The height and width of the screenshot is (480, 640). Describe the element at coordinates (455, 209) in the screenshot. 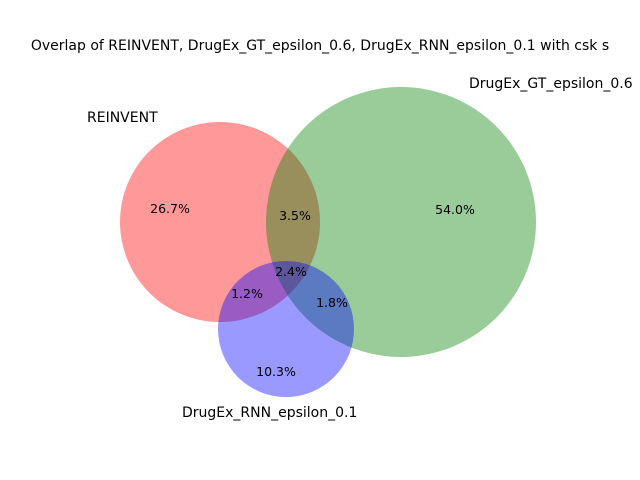

I see `region-label-gt-only: 54.0%` at that location.